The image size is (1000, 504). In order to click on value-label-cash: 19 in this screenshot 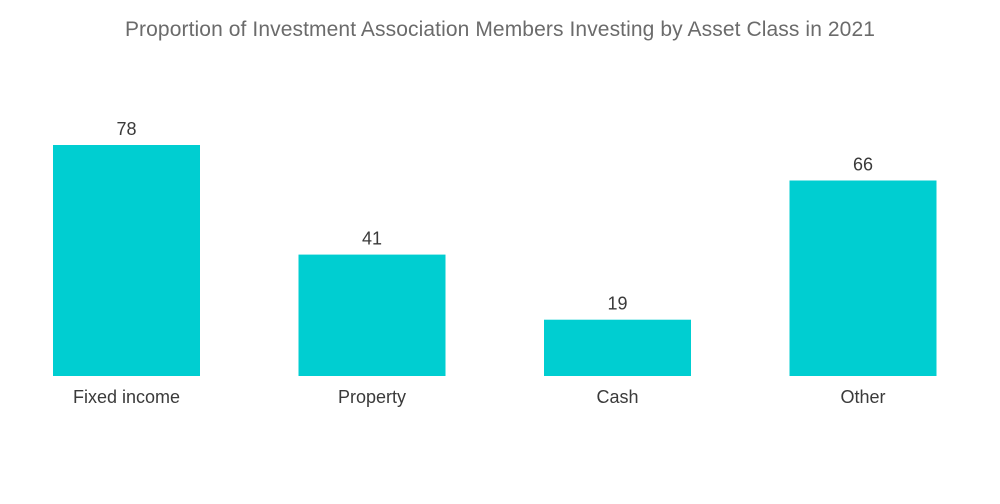, I will do `click(617, 304)`.